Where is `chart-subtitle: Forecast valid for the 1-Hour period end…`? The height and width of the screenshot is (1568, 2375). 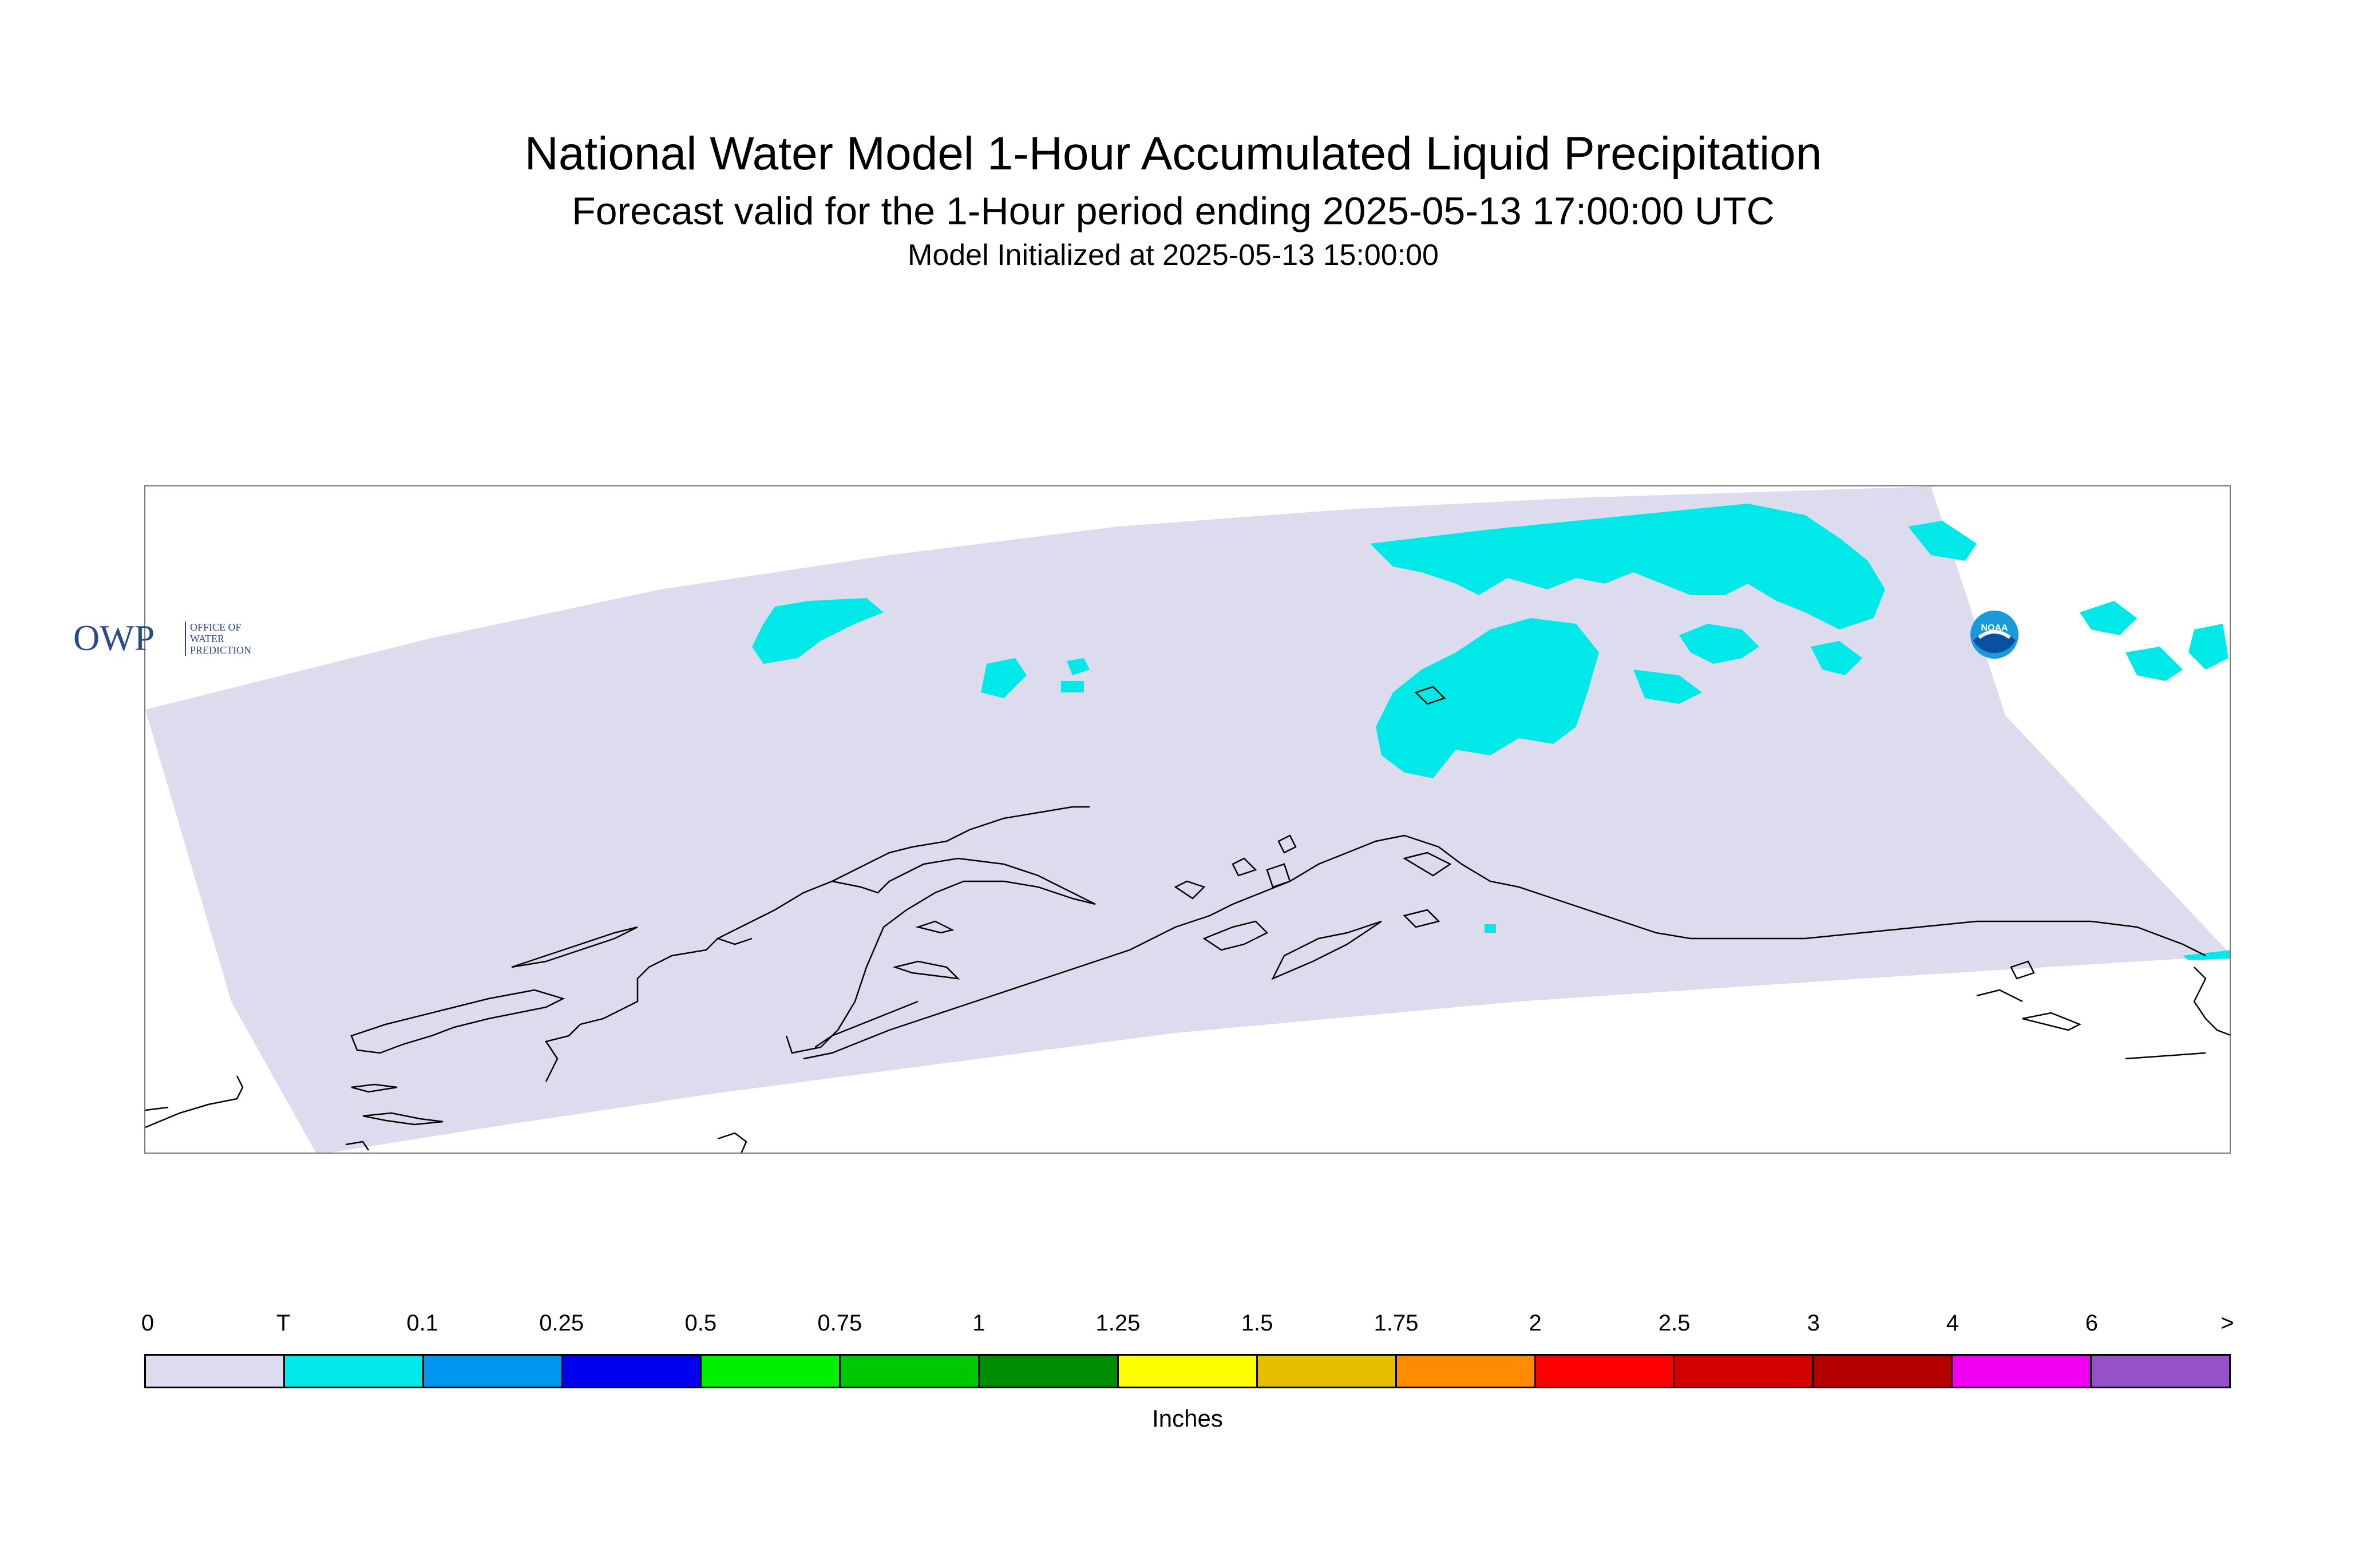
chart-subtitle: Forecast valid for the 1-Hour period end… is located at coordinates (1173, 211).